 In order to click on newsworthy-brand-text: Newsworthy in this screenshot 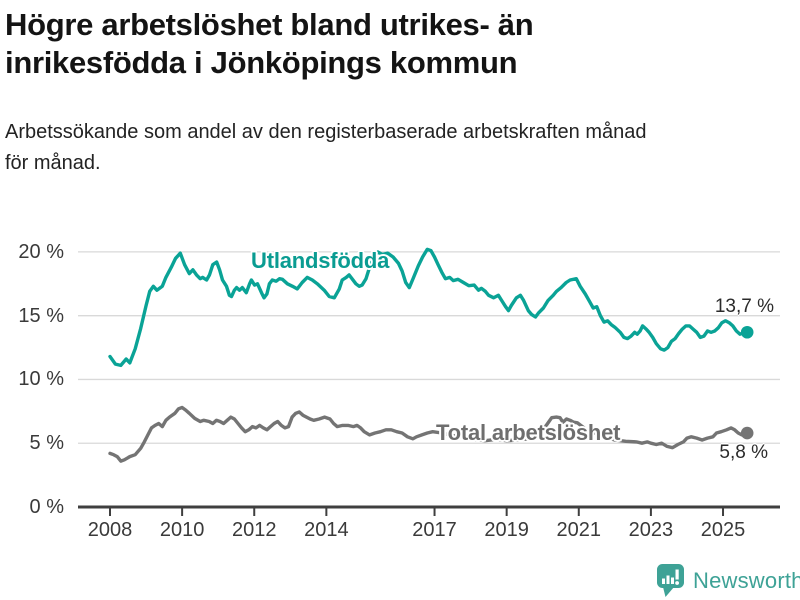, I will do `click(746, 580)`.